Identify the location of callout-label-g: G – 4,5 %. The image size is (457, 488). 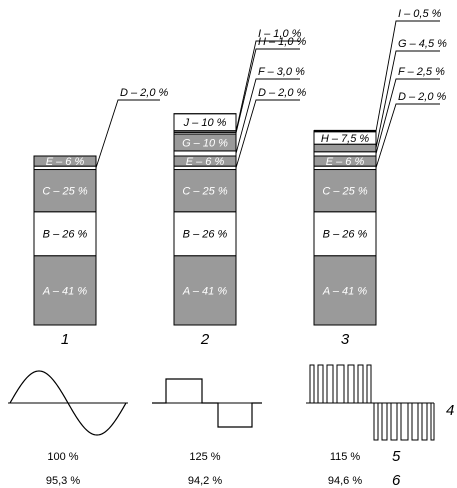
(422, 44).